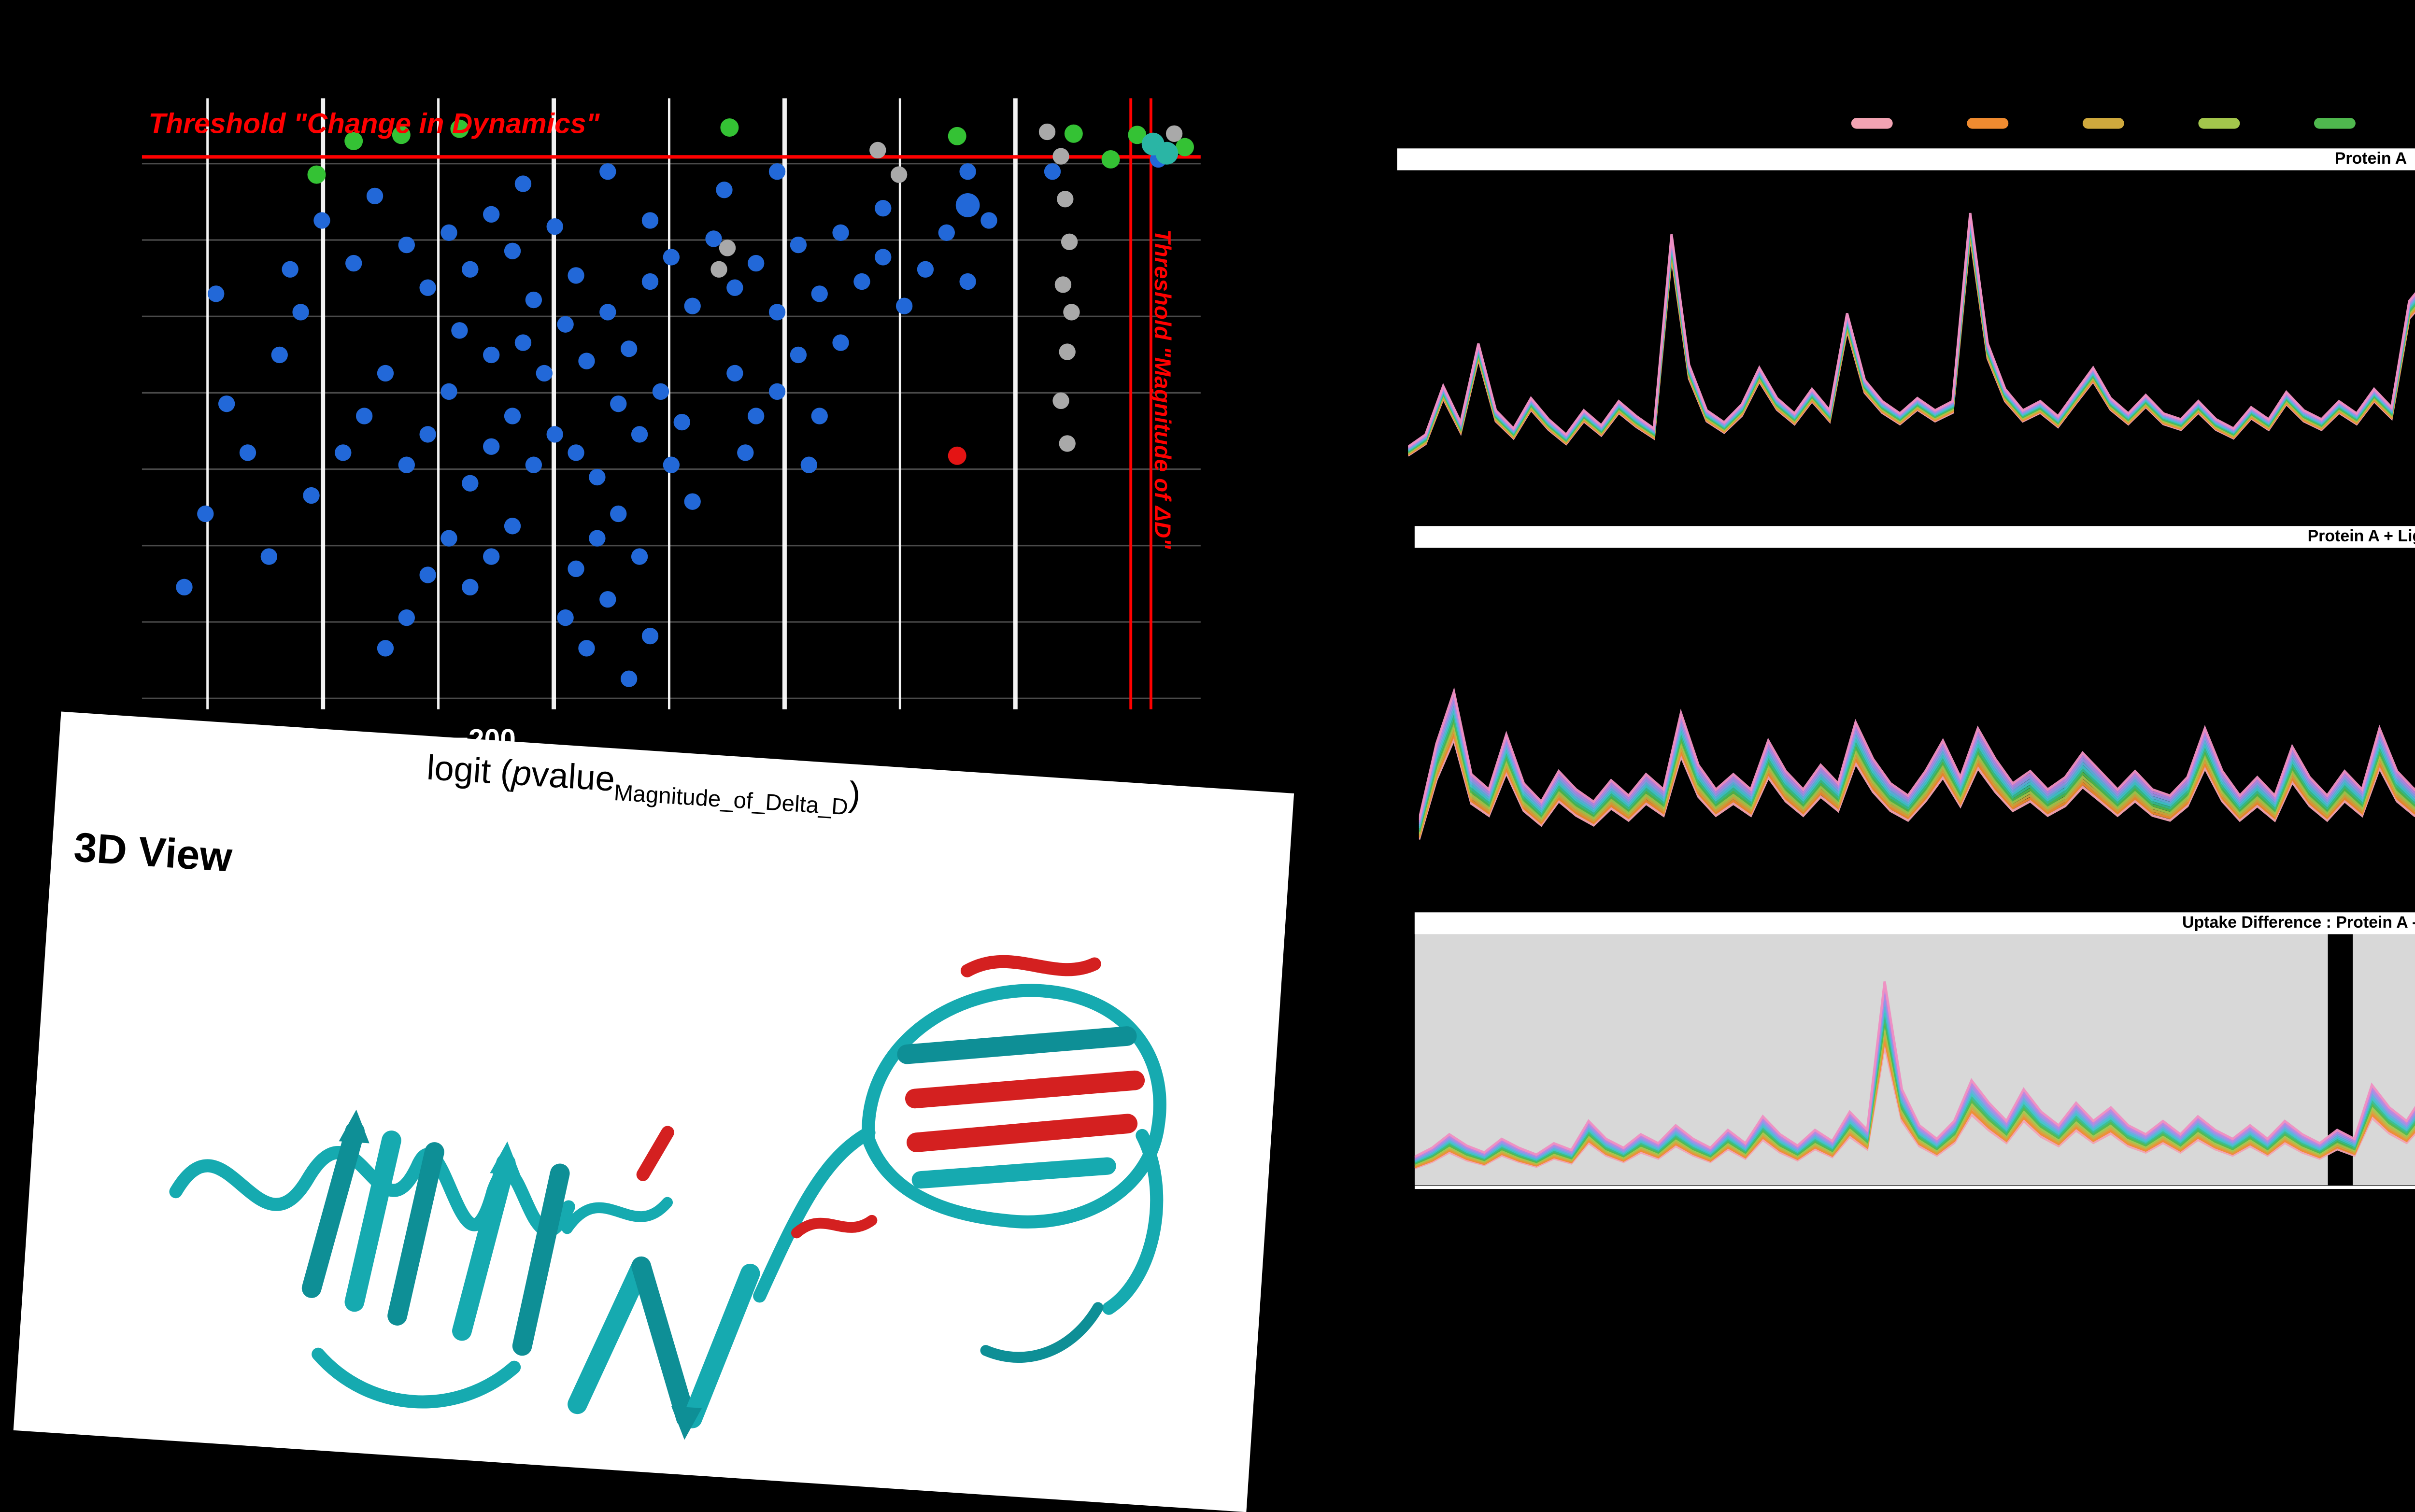 The height and width of the screenshot is (1512, 2415). Describe the element at coordinates (1911, 342) in the screenshot. I see `uptake-plot-protein-a` at that location.